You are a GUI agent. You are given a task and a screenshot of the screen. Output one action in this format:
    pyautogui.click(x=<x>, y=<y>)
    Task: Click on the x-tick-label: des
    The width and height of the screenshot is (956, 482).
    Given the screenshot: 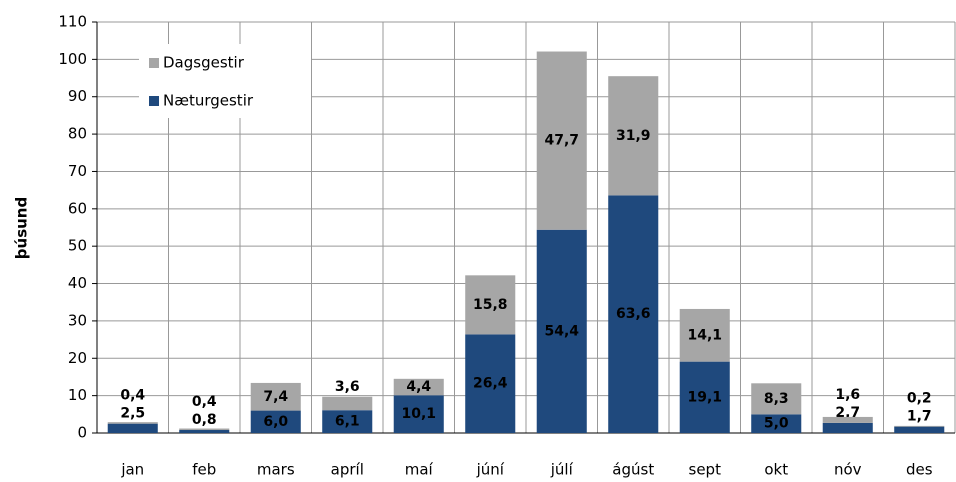 What is the action you would take?
    pyautogui.click(x=919, y=470)
    